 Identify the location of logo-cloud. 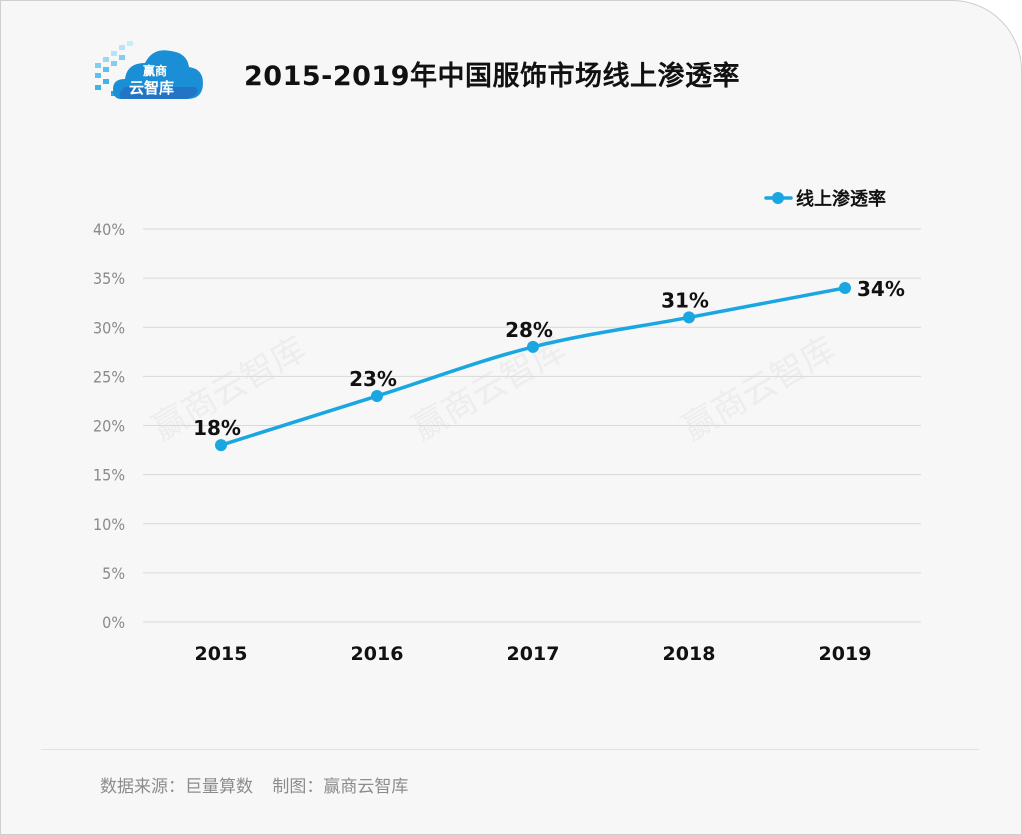
(158, 74).